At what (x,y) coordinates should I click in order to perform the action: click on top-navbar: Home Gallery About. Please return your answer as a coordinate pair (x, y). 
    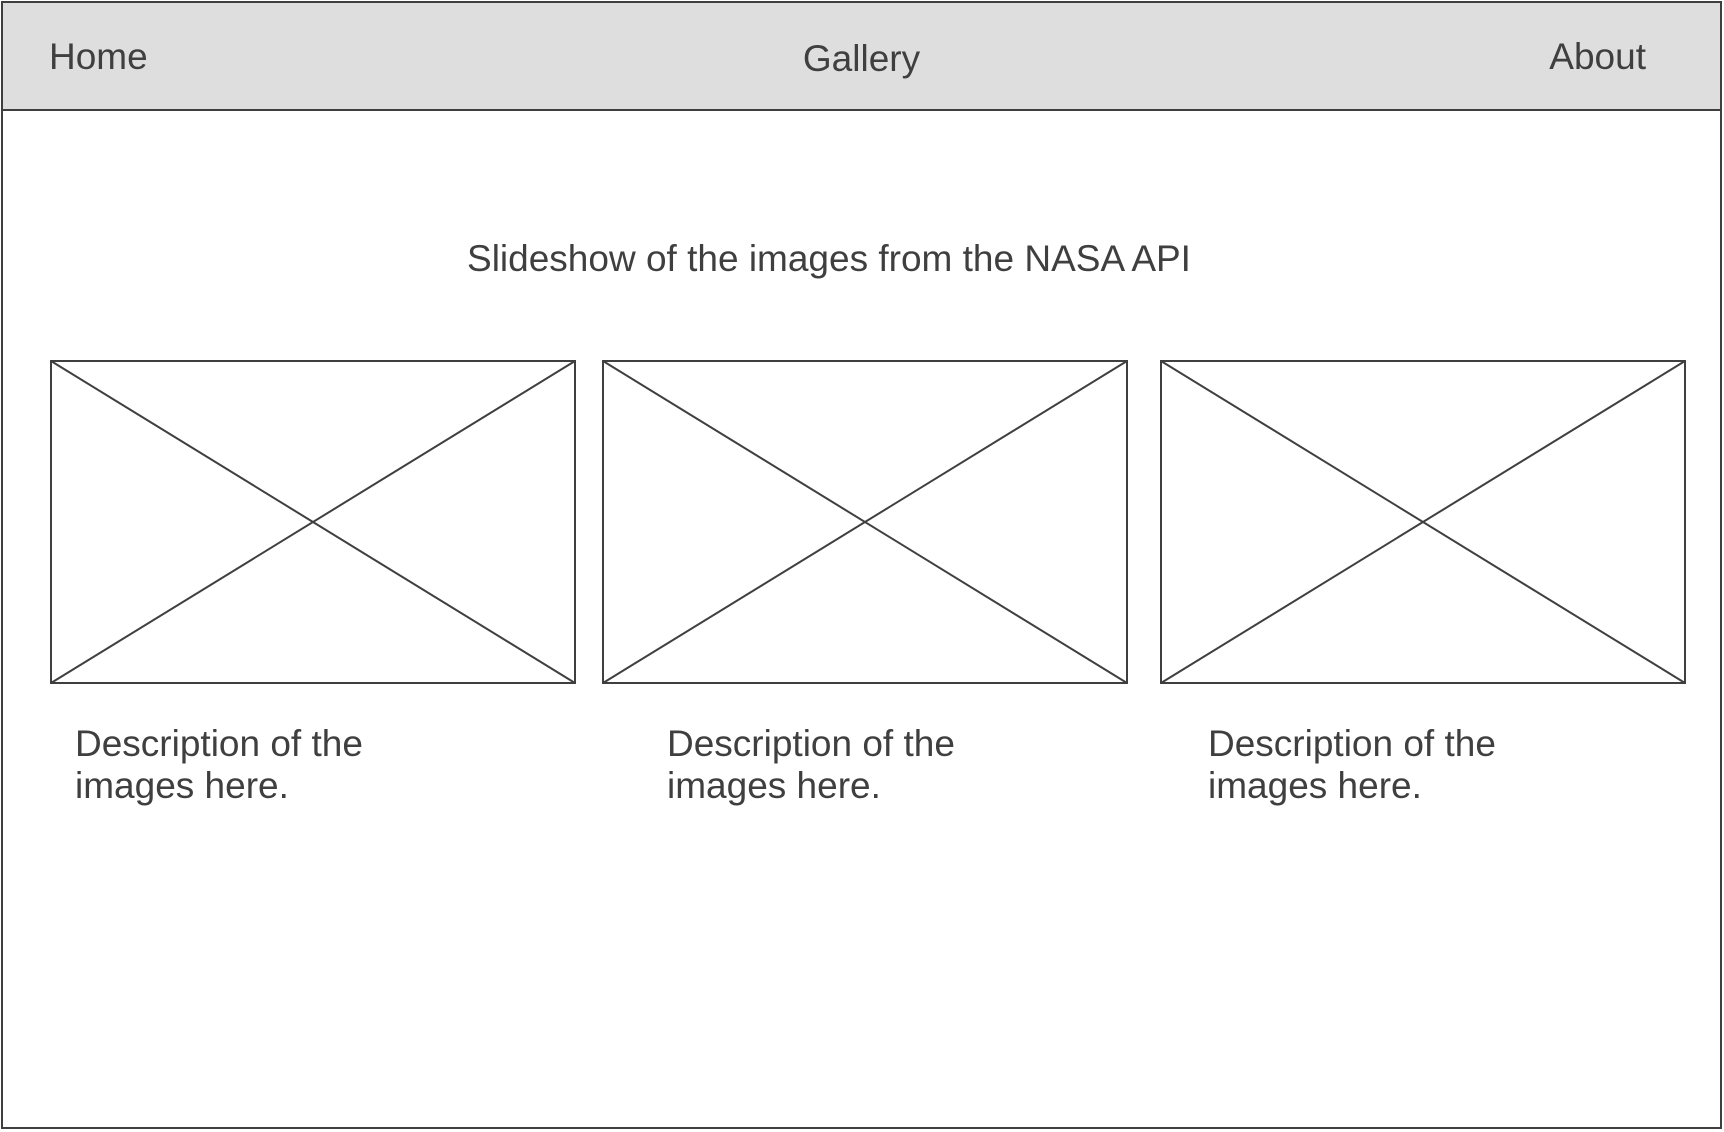
    Looking at the image, I should click on (861, 57).